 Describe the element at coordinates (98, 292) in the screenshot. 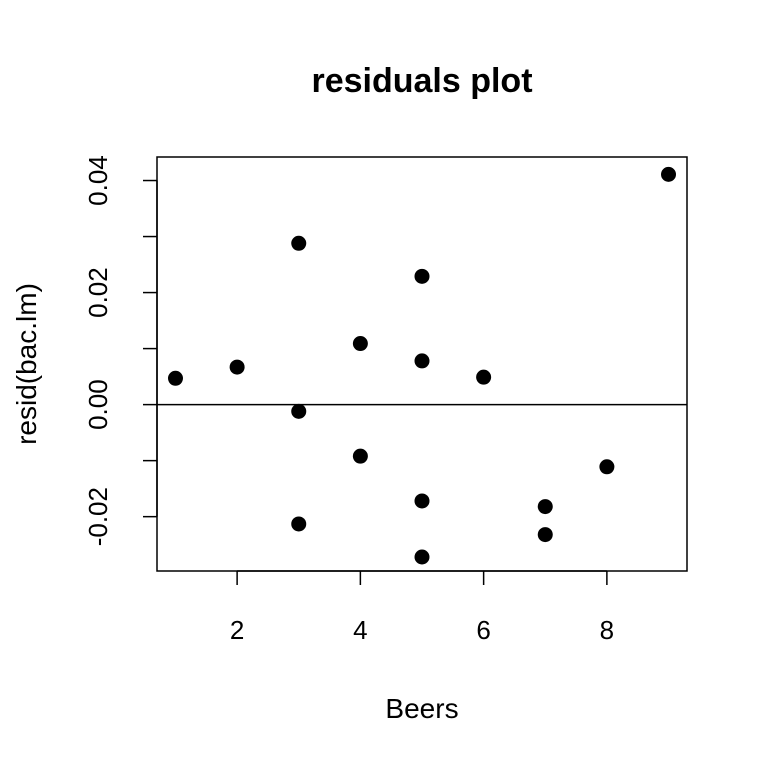

I see `y-tick-label: 0.02` at that location.